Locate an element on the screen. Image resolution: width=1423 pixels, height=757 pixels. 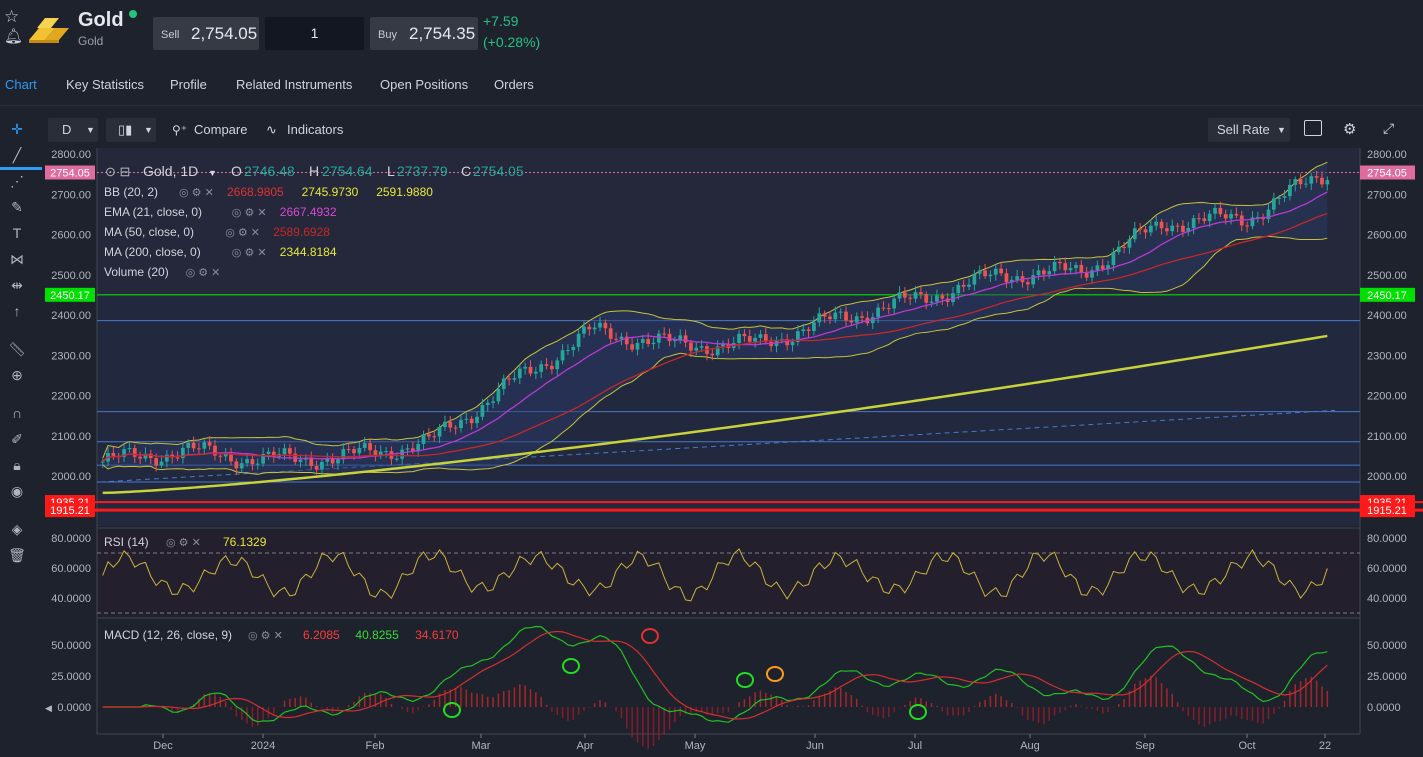
settings-icon: ⚙ is located at coordinates (1350, 129).